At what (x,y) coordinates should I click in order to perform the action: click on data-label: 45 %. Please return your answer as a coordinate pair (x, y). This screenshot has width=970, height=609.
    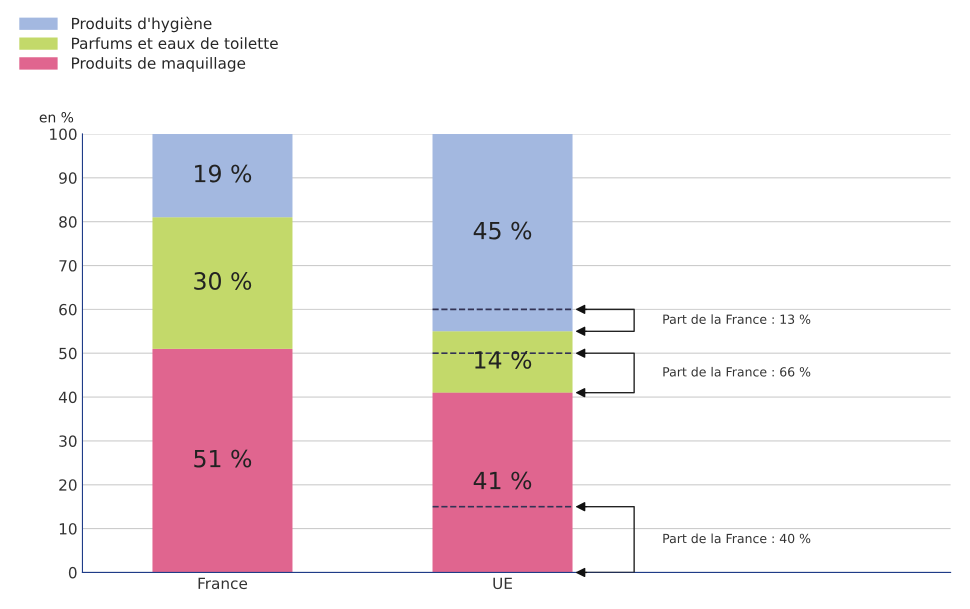
    Looking at the image, I should click on (503, 231).